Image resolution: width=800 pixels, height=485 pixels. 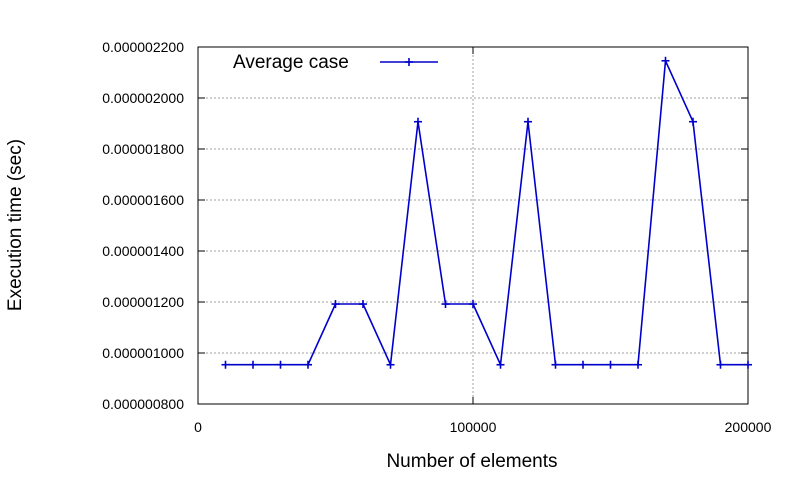 What do you see at coordinates (143, 200) in the screenshot?
I see `y-tick-label: 0.000001600` at bounding box center [143, 200].